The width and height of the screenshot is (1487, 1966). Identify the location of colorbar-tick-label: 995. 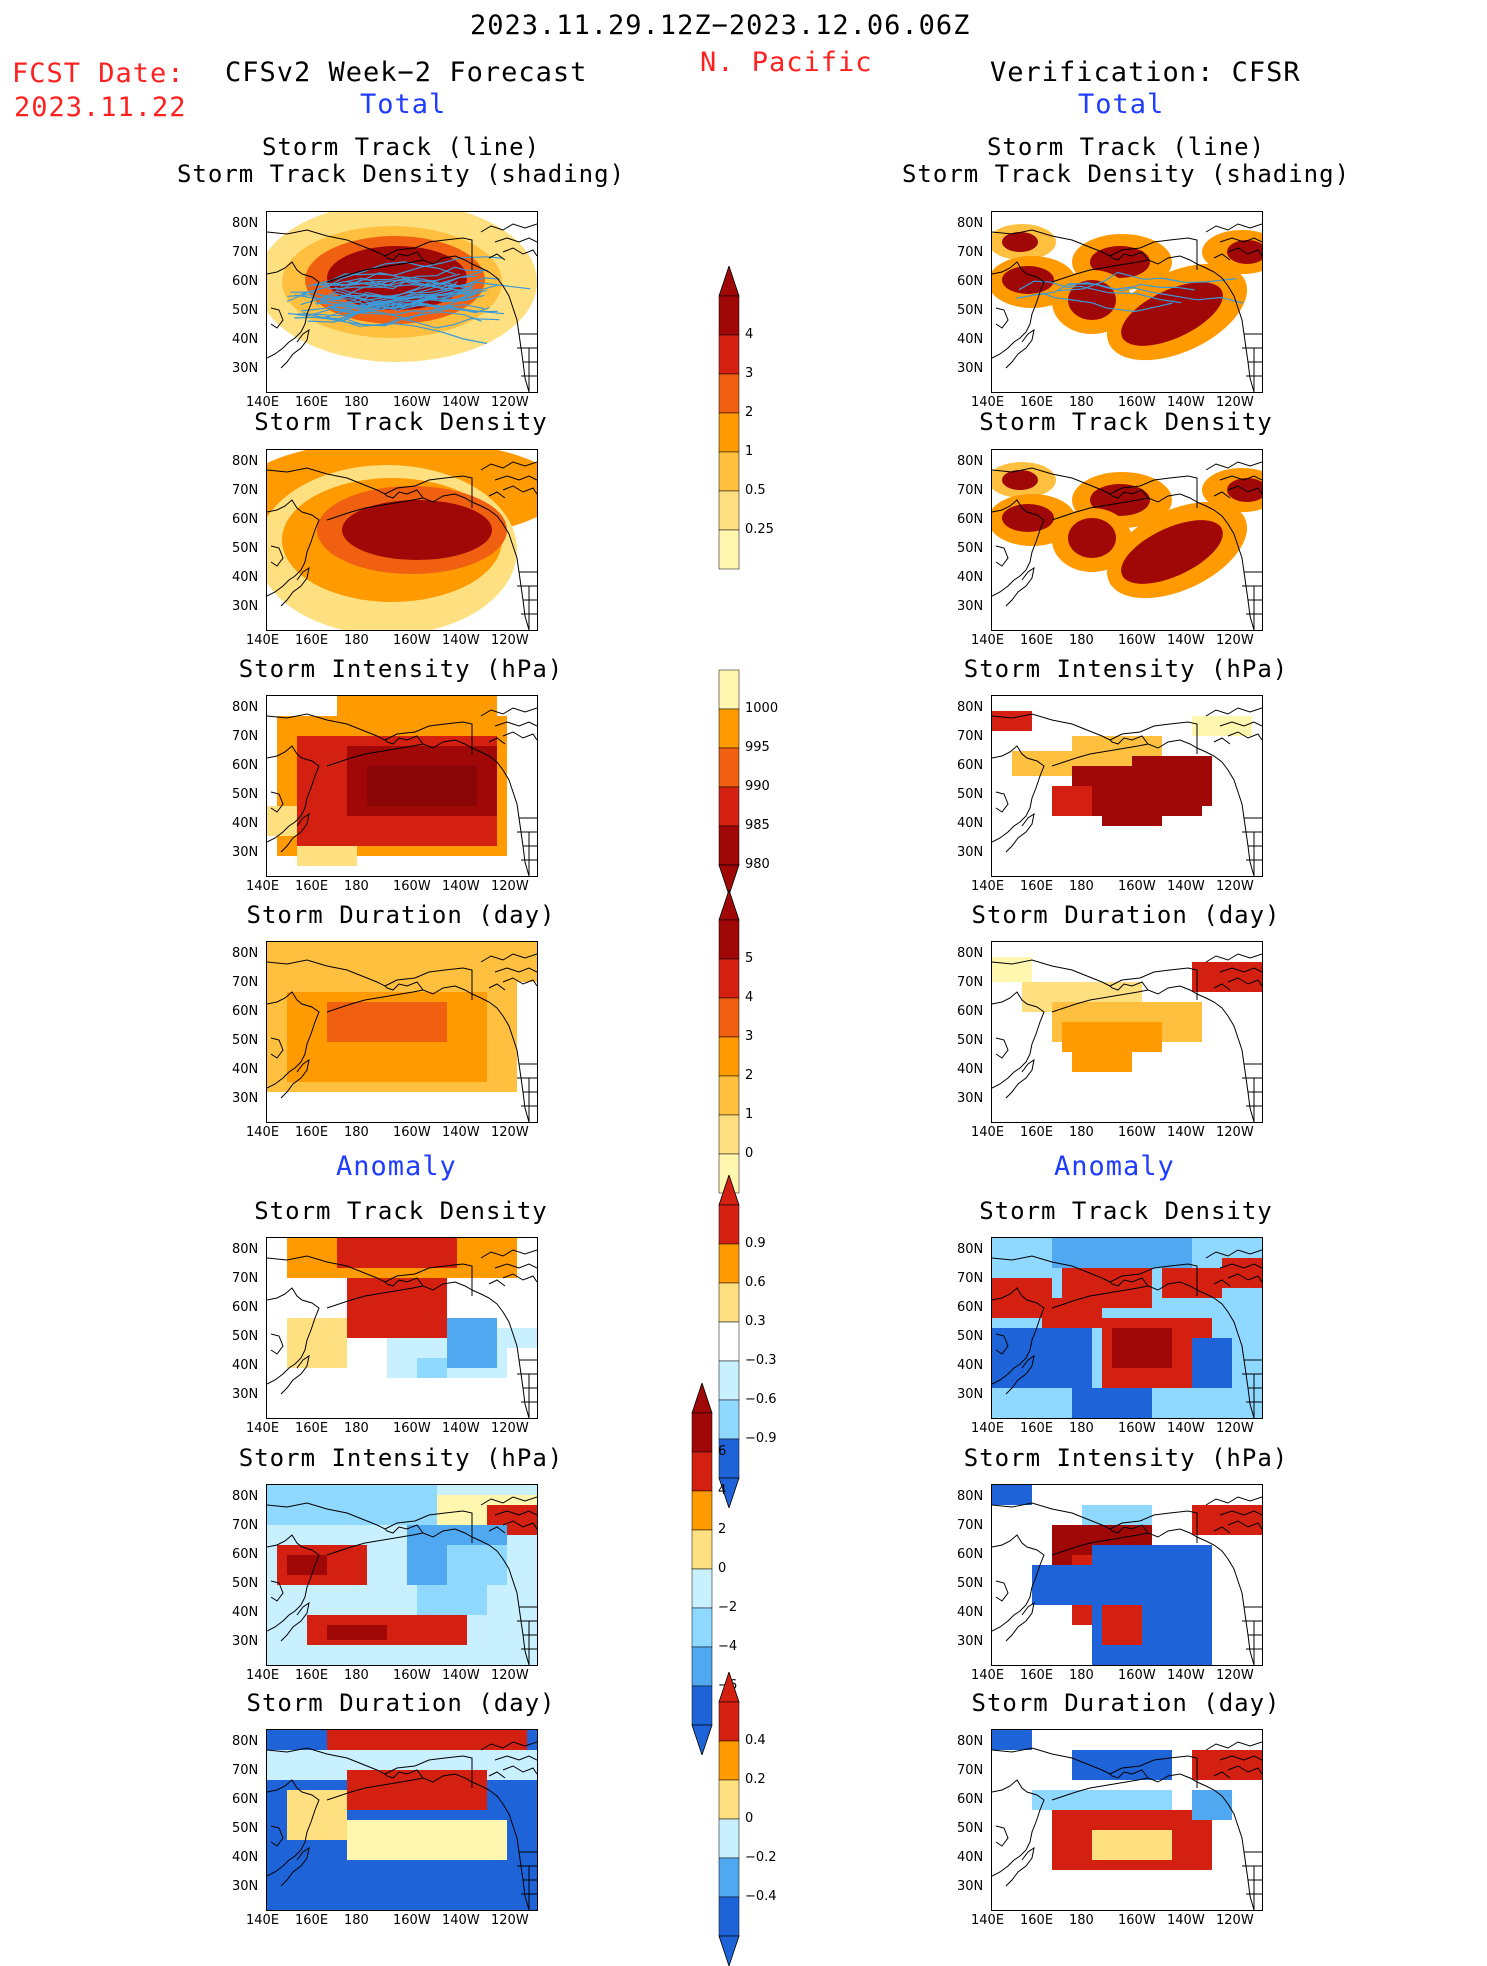
(757, 747).